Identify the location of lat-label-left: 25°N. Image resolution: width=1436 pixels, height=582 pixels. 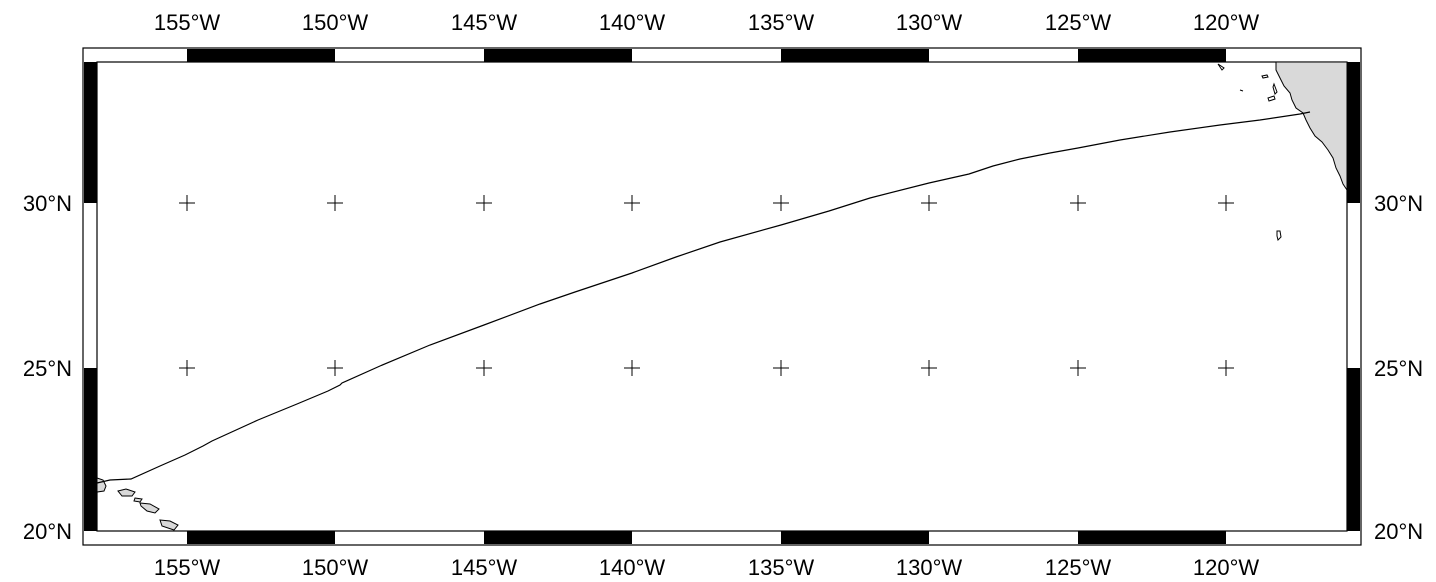
(47, 368).